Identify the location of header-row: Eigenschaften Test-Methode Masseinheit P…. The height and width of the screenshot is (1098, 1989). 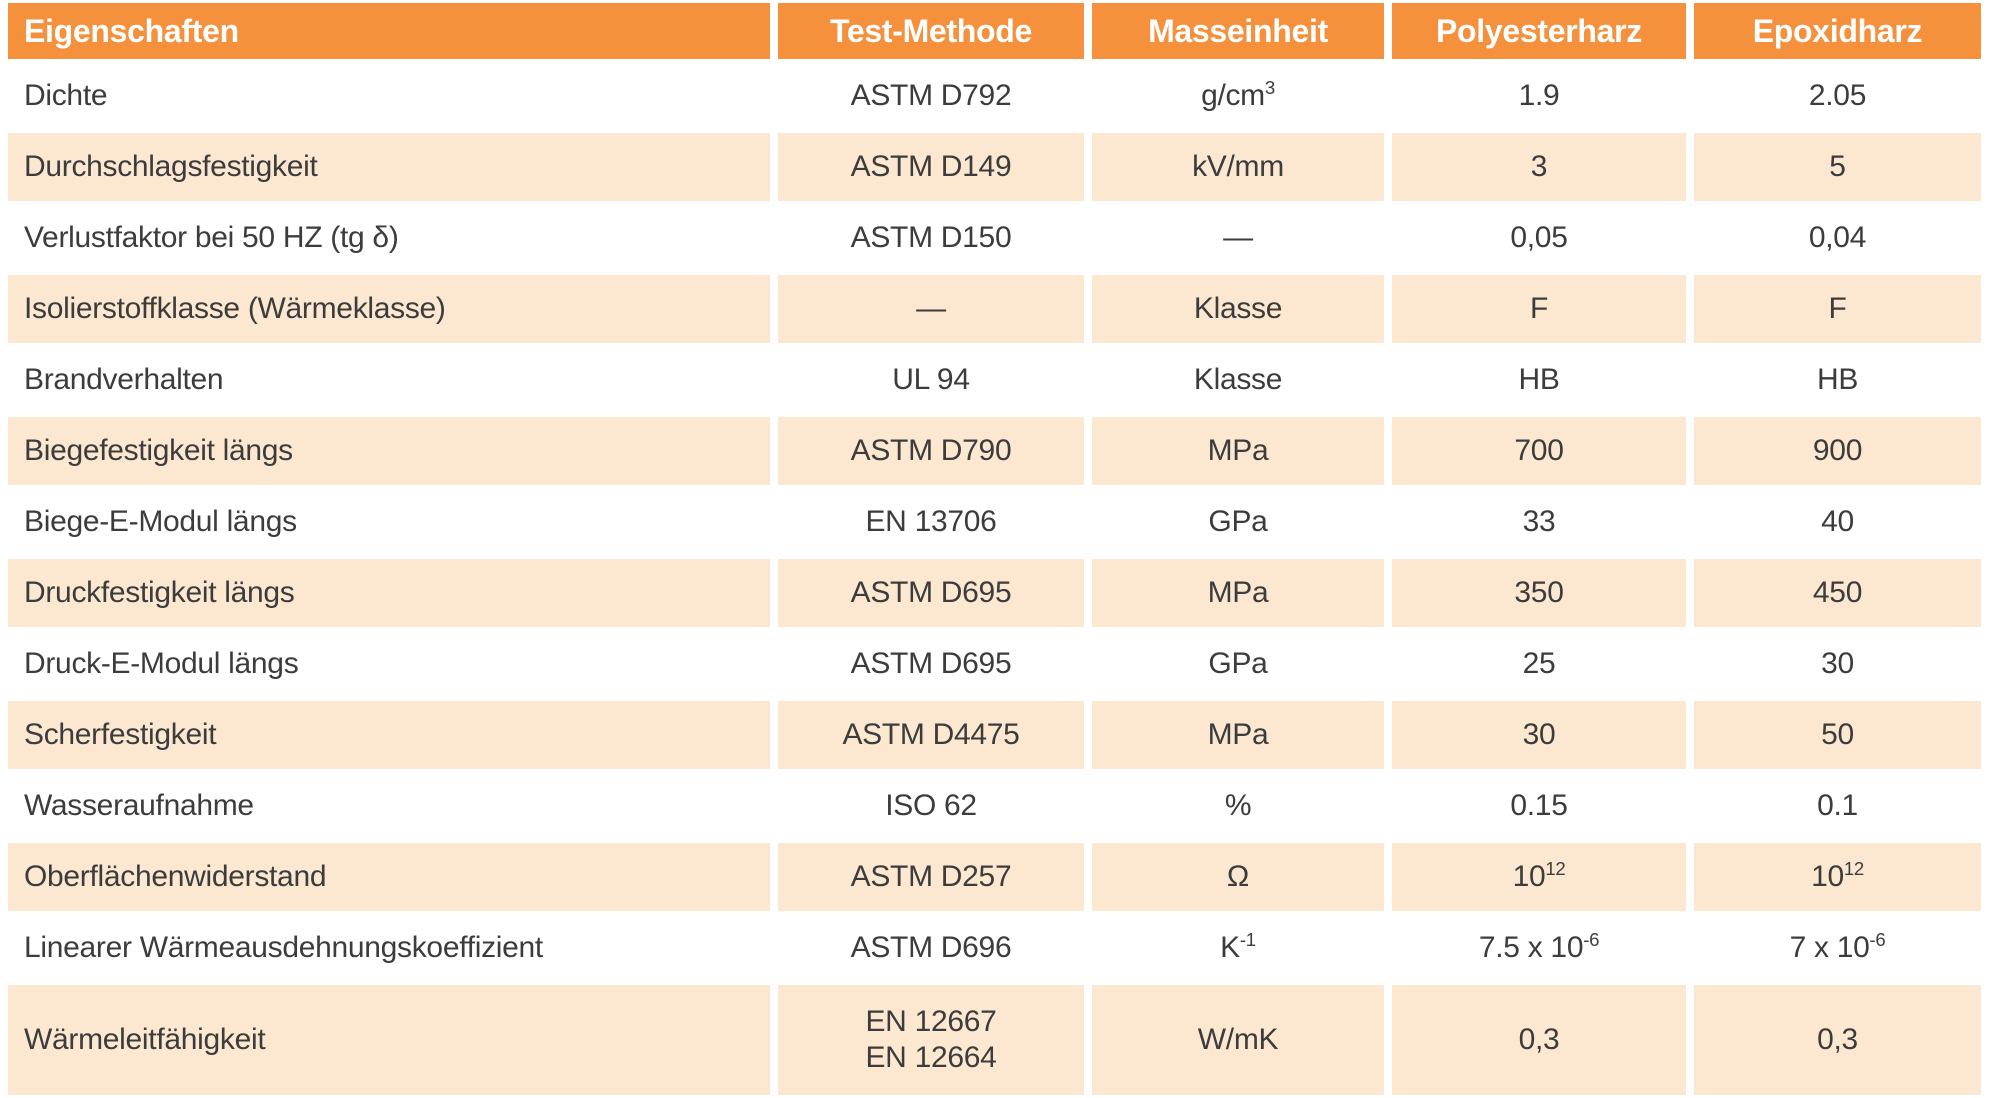
(994, 31).